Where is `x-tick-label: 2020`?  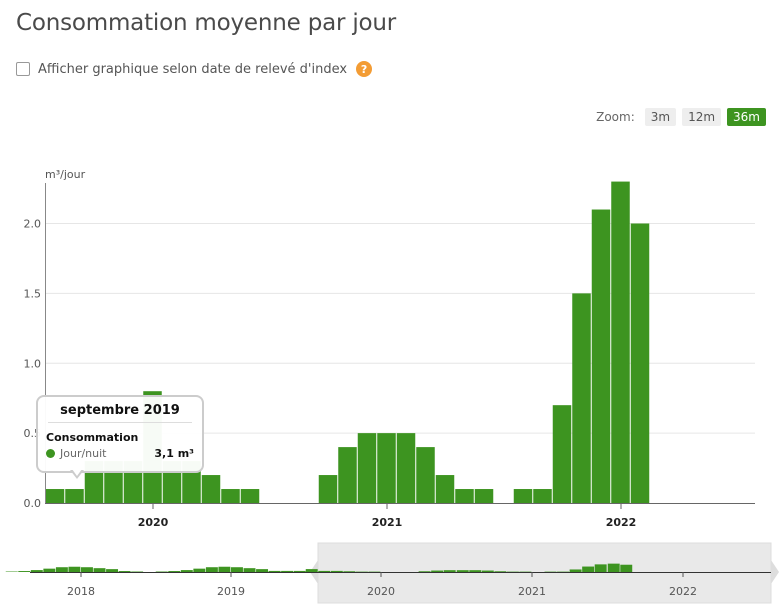 x-tick-label: 2020 is located at coordinates (153, 522).